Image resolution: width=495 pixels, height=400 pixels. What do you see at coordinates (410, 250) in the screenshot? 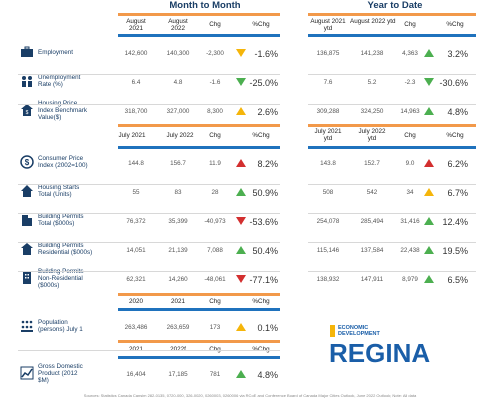
I see `ytd-chg: 22,438` at bounding box center [410, 250].